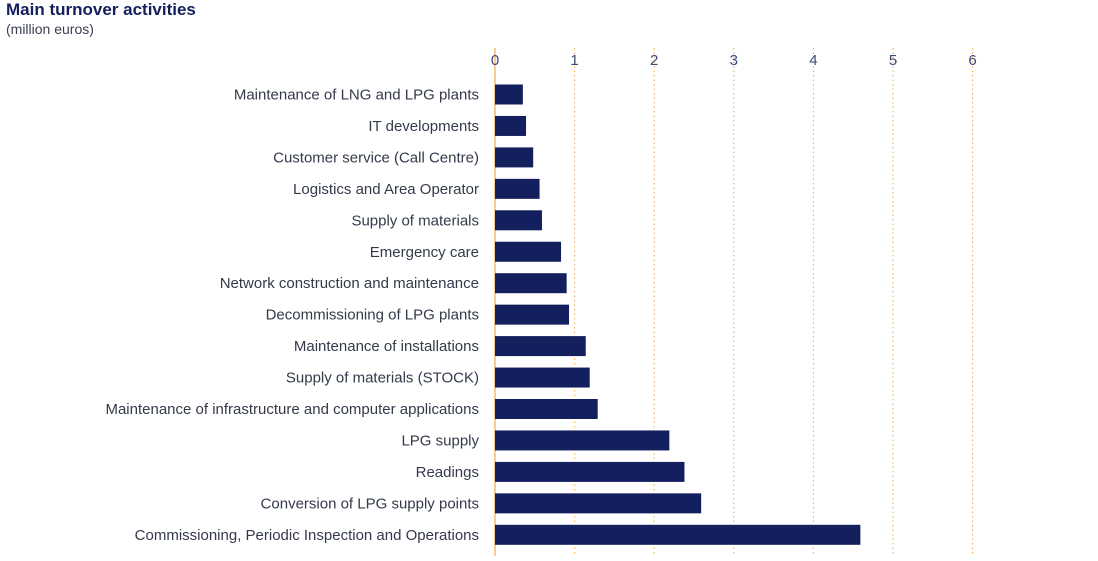 The width and height of the screenshot is (1098, 561). I want to click on x-tick-labels: 0 1 2 3 4 5 6, so click(734, 60).